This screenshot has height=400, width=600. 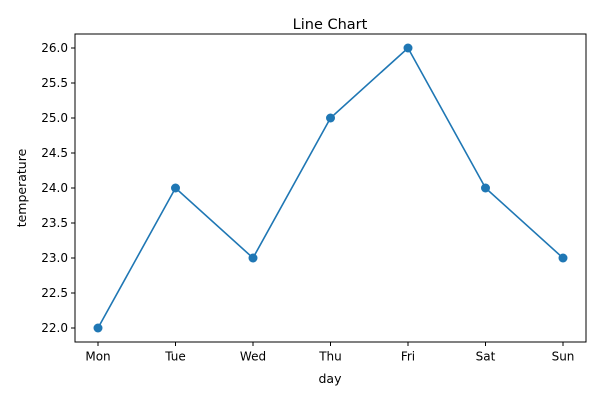 What do you see at coordinates (330, 357) in the screenshot?
I see `x-tick-label: Thu` at bounding box center [330, 357].